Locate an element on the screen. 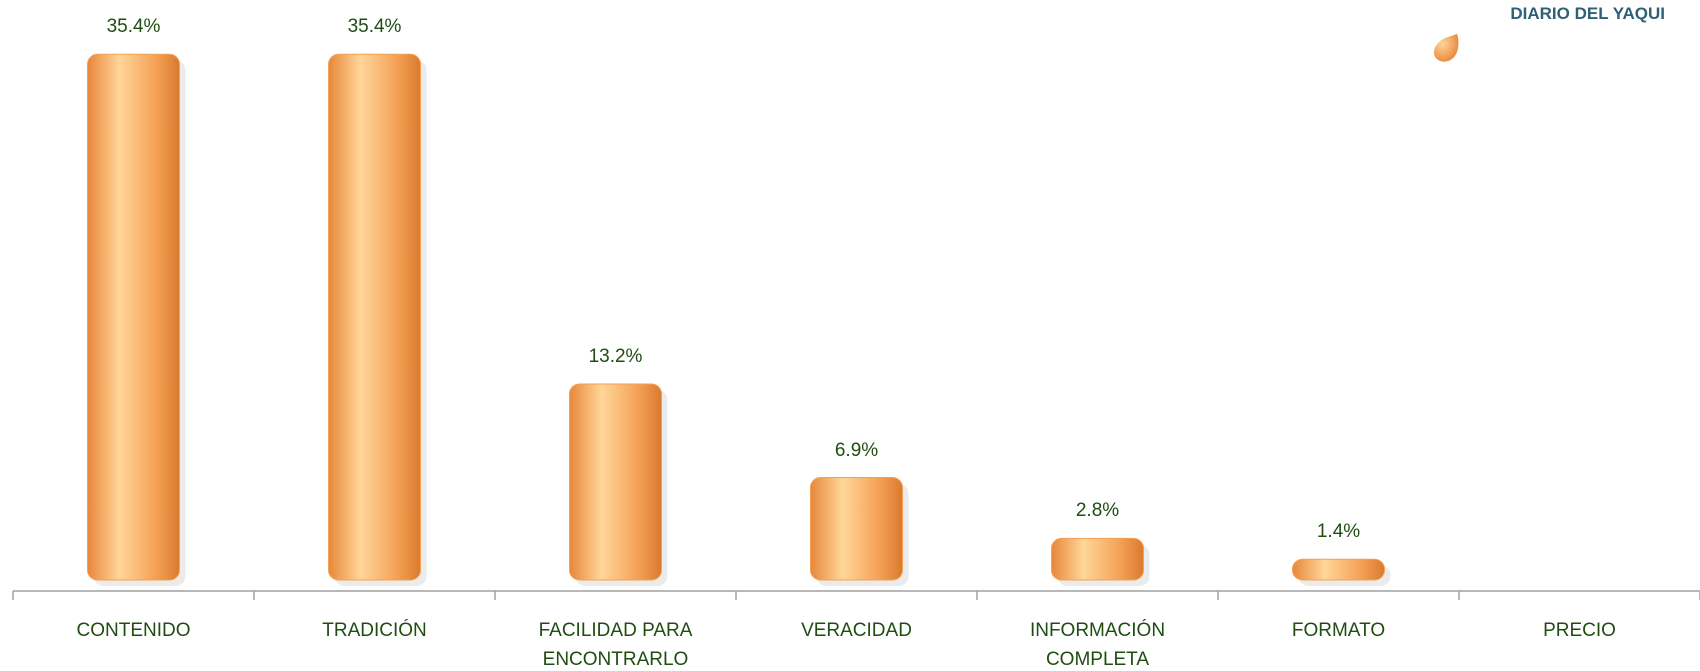 Image resolution: width=1700 pixels, height=671 pixels. data-label: 13.2% is located at coordinates (615, 356).